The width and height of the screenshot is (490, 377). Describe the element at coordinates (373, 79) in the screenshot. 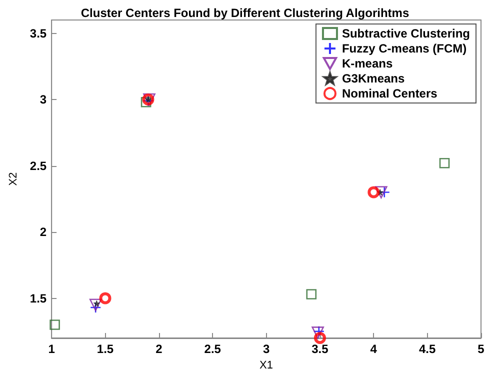

I see `legend-label: G3Kmeans` at that location.